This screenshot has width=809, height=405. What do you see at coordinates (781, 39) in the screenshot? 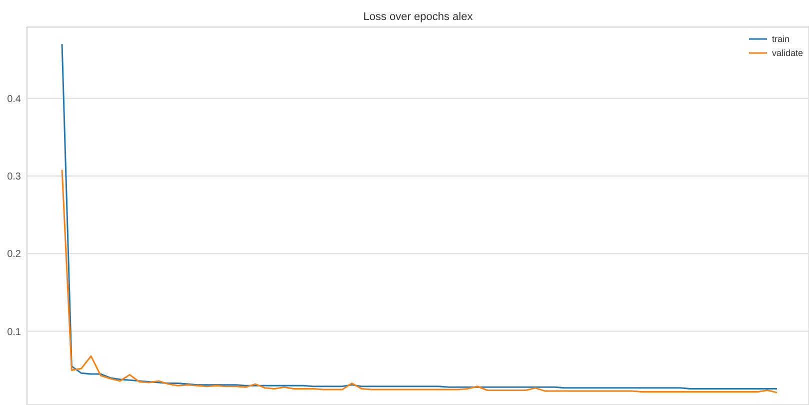
I see `legend-label: train` at bounding box center [781, 39].